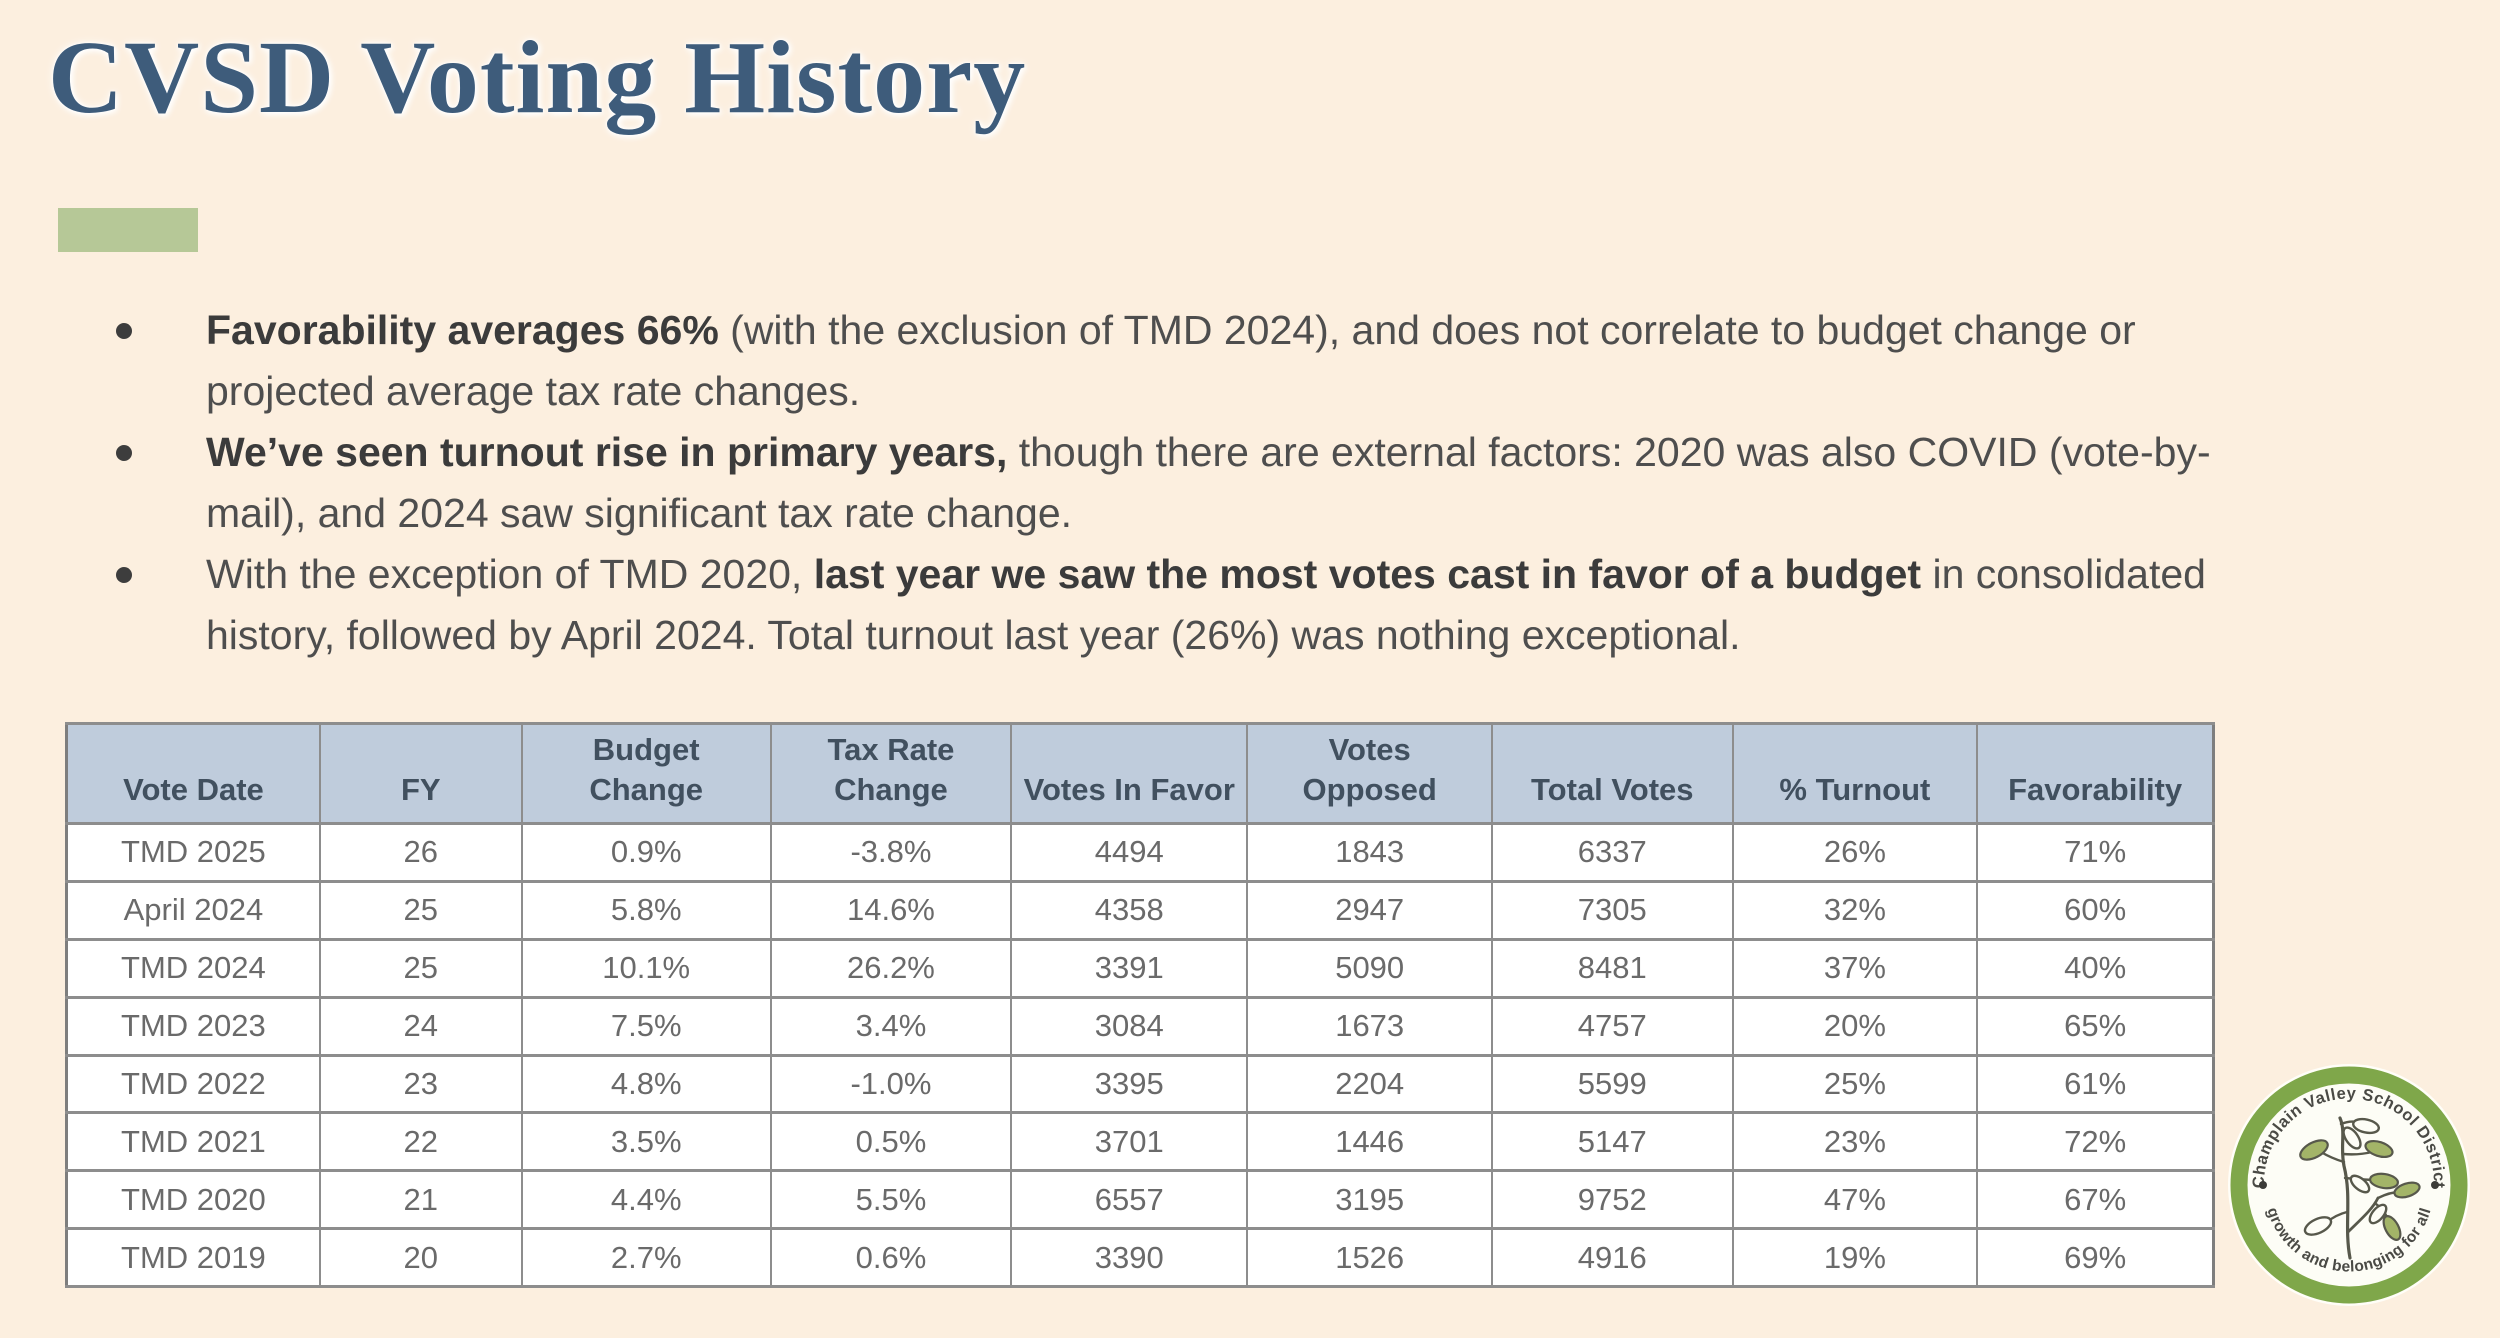 The height and width of the screenshot is (1338, 2500). What do you see at coordinates (2263, 1185) in the screenshot?
I see `logo-dot-left` at bounding box center [2263, 1185].